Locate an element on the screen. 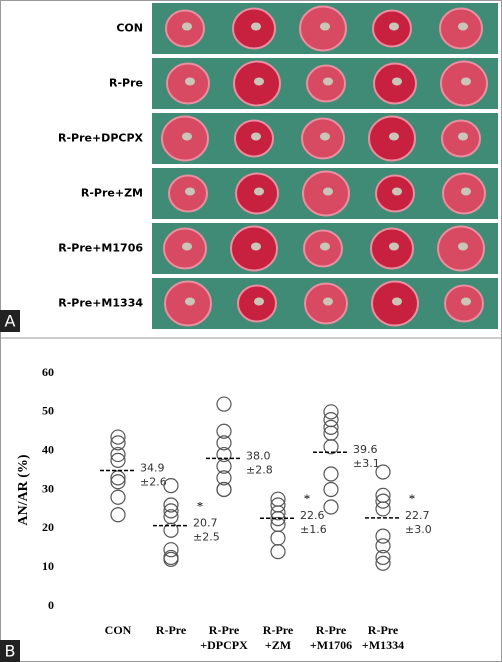 The height and width of the screenshot is (662, 502). sem-label: ±2.8 is located at coordinates (259, 469).